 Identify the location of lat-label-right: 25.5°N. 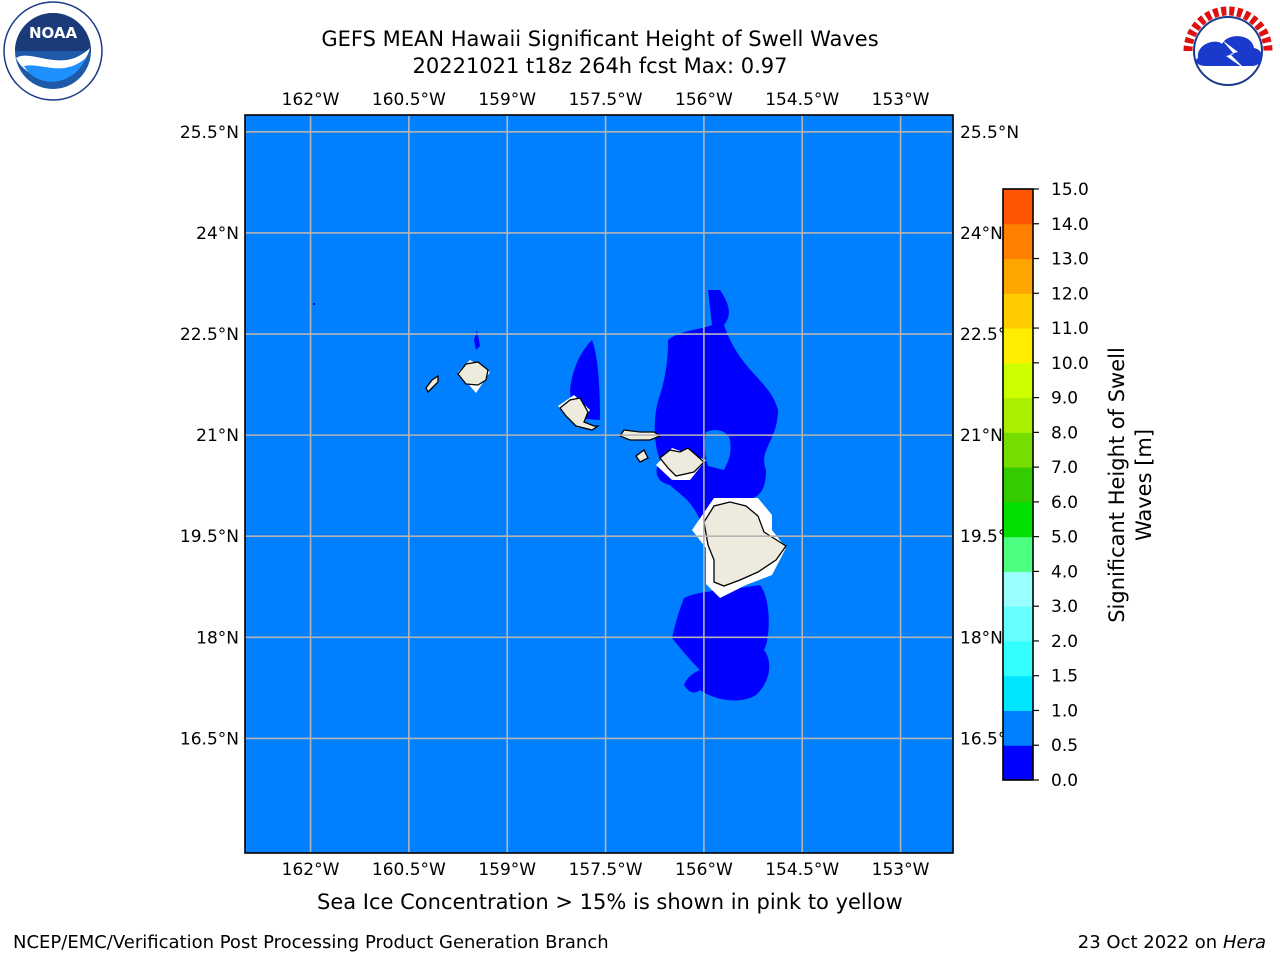
(989, 133).